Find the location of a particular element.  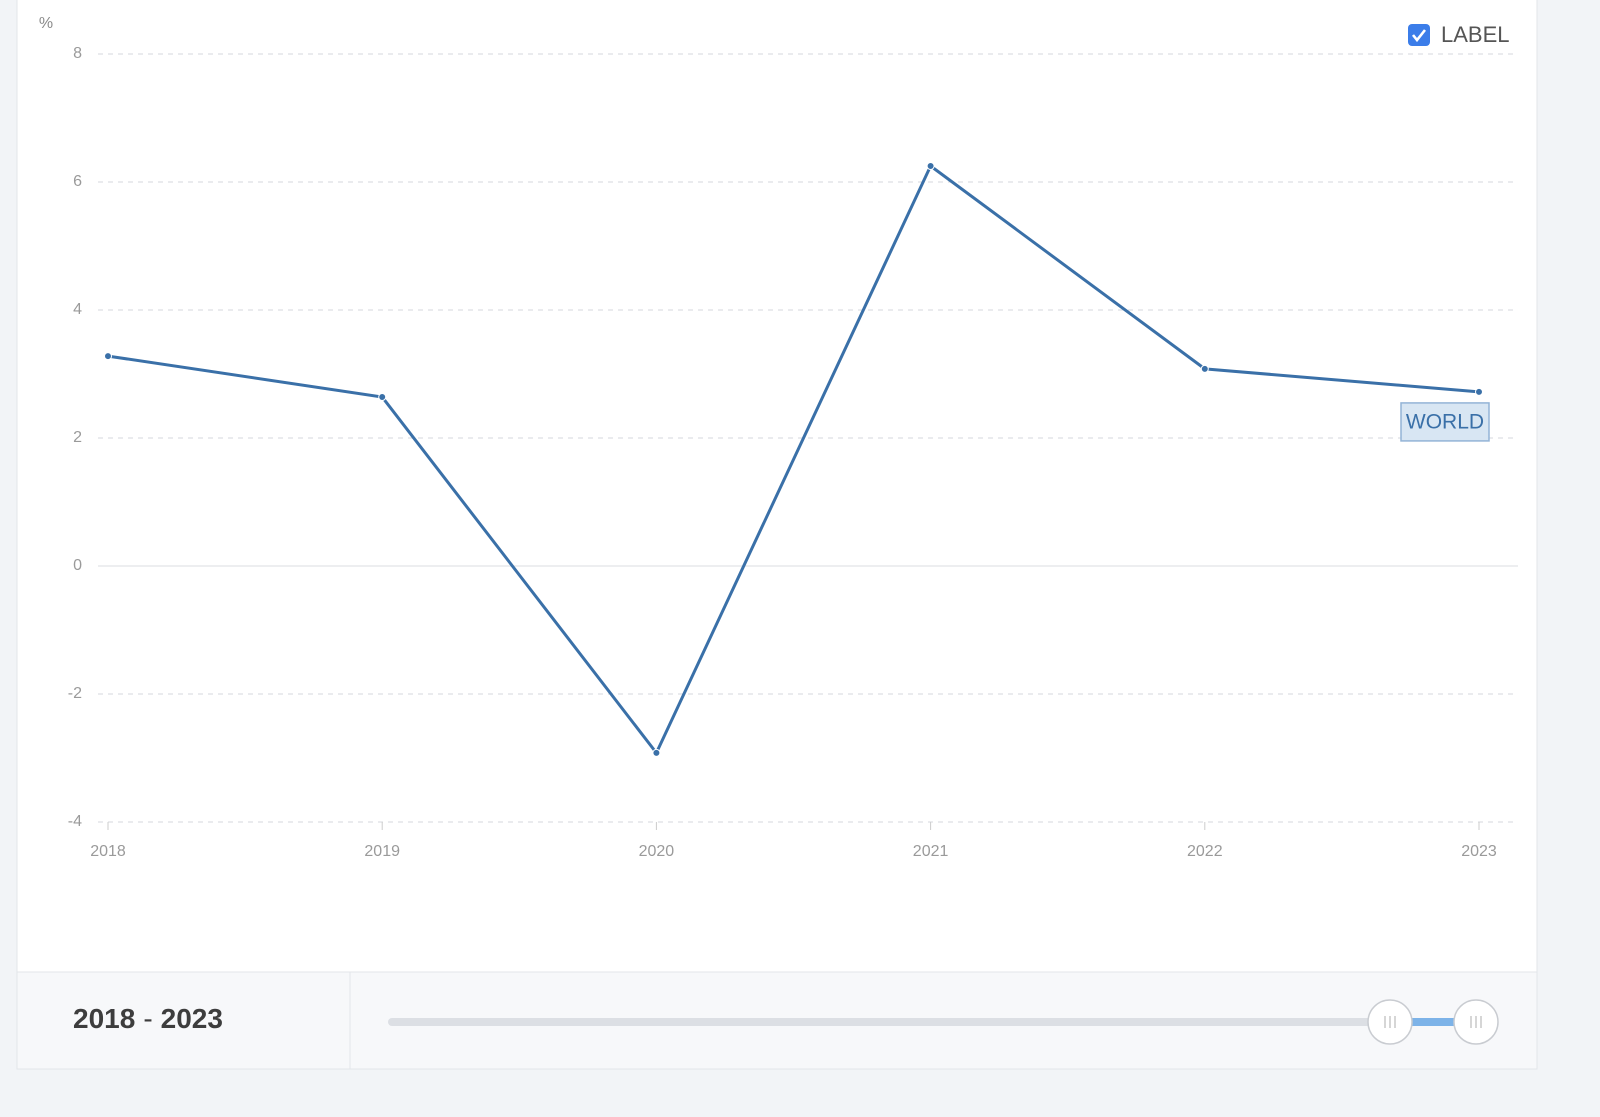

x-tick-label: 2023 is located at coordinates (1479, 851).